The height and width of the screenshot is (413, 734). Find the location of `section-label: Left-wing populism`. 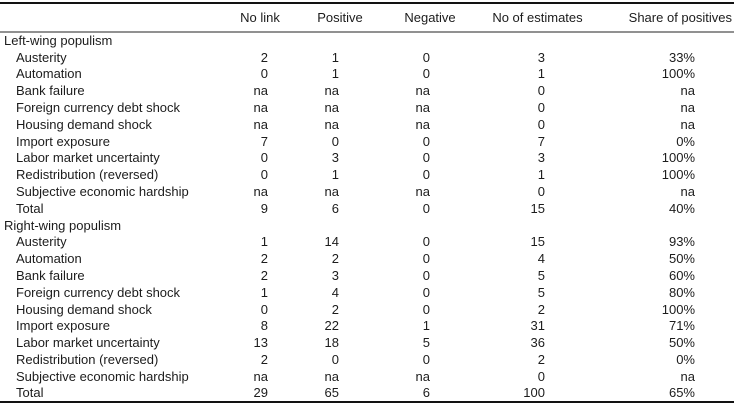

section-label: Left-wing populism is located at coordinates (58, 41).